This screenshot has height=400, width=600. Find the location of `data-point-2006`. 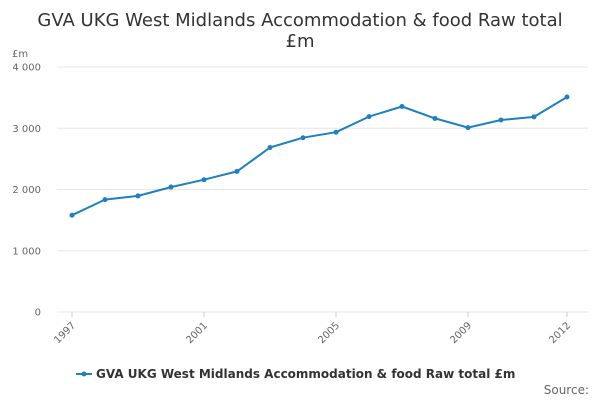

data-point-2006 is located at coordinates (369, 117).